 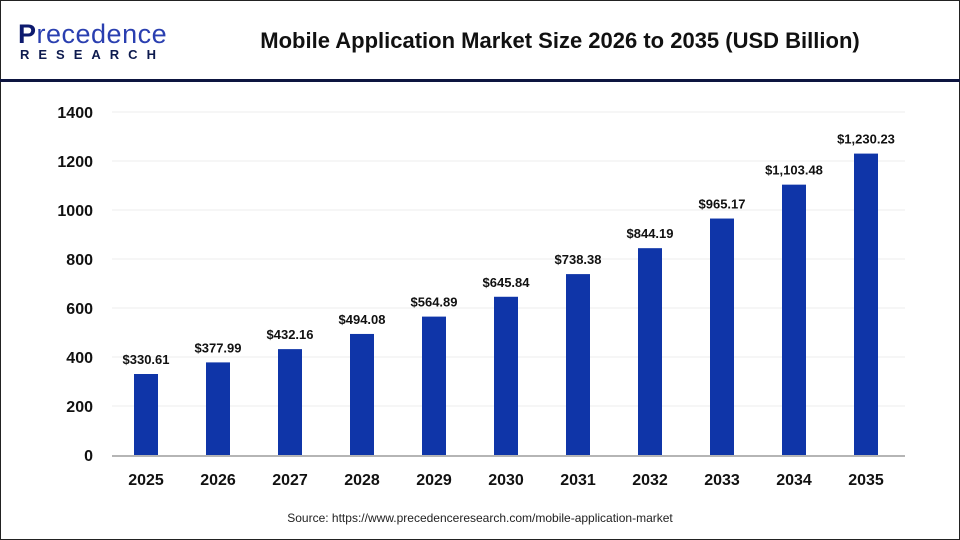 I want to click on y-tick-label: 400, so click(x=79, y=358).